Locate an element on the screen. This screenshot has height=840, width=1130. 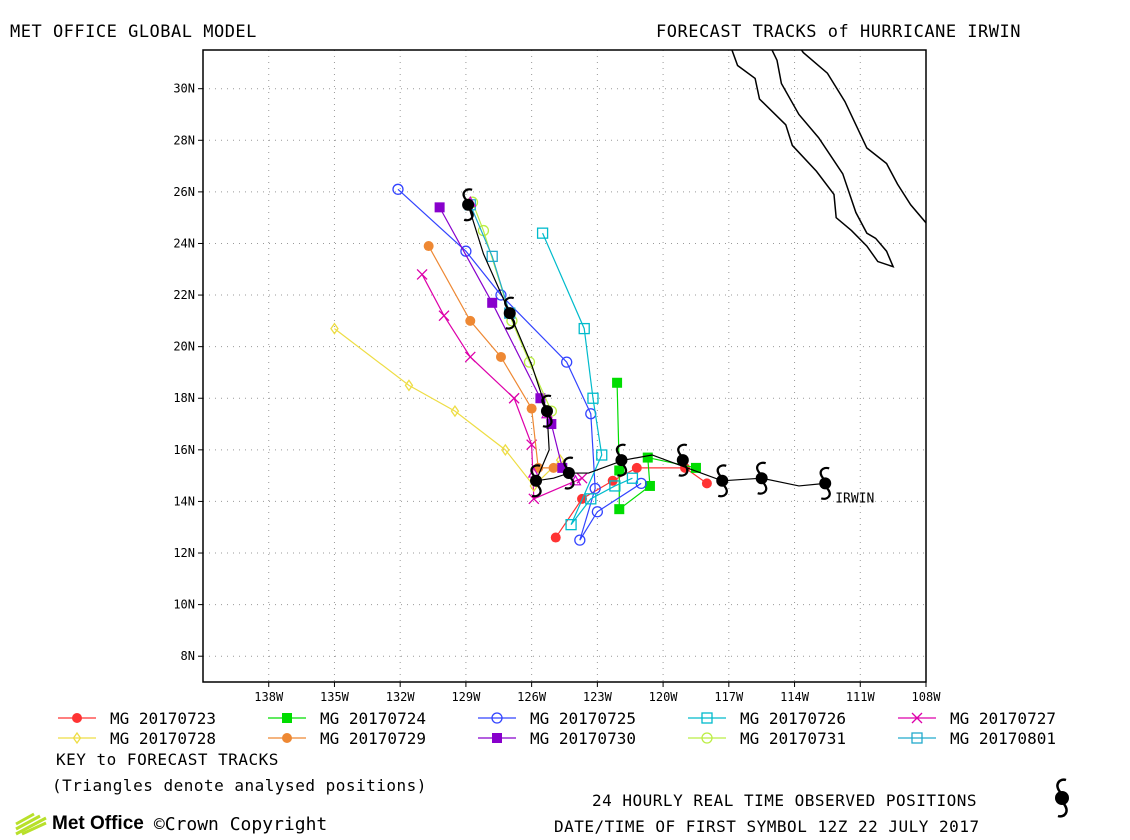
y-tick-label: 20N is located at coordinates (184, 347).